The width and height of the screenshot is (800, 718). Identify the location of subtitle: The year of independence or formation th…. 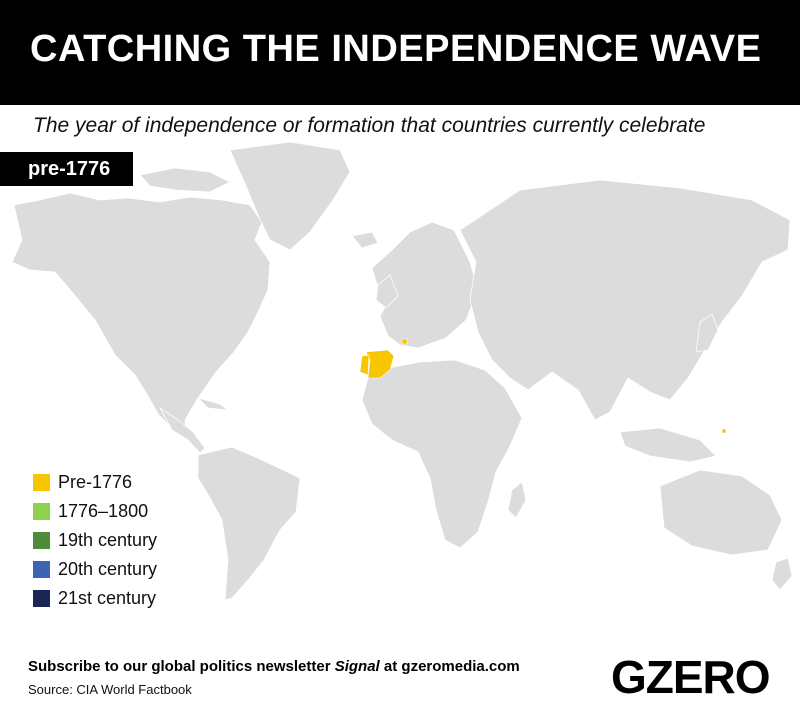
(369, 125).